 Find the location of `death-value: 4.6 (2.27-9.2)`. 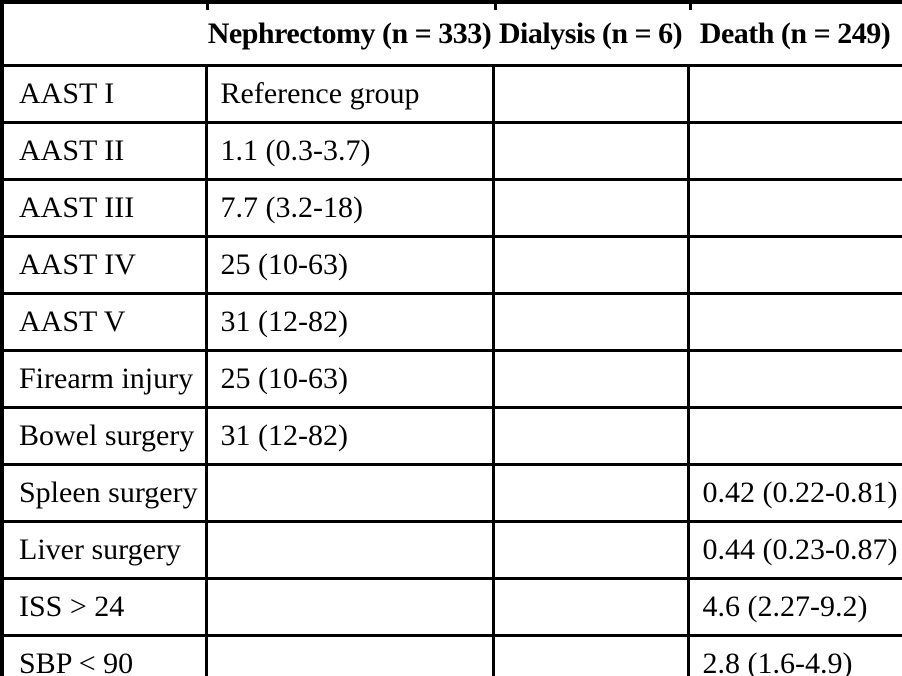

death-value: 4.6 (2.27-9.2) is located at coordinates (794, 607).